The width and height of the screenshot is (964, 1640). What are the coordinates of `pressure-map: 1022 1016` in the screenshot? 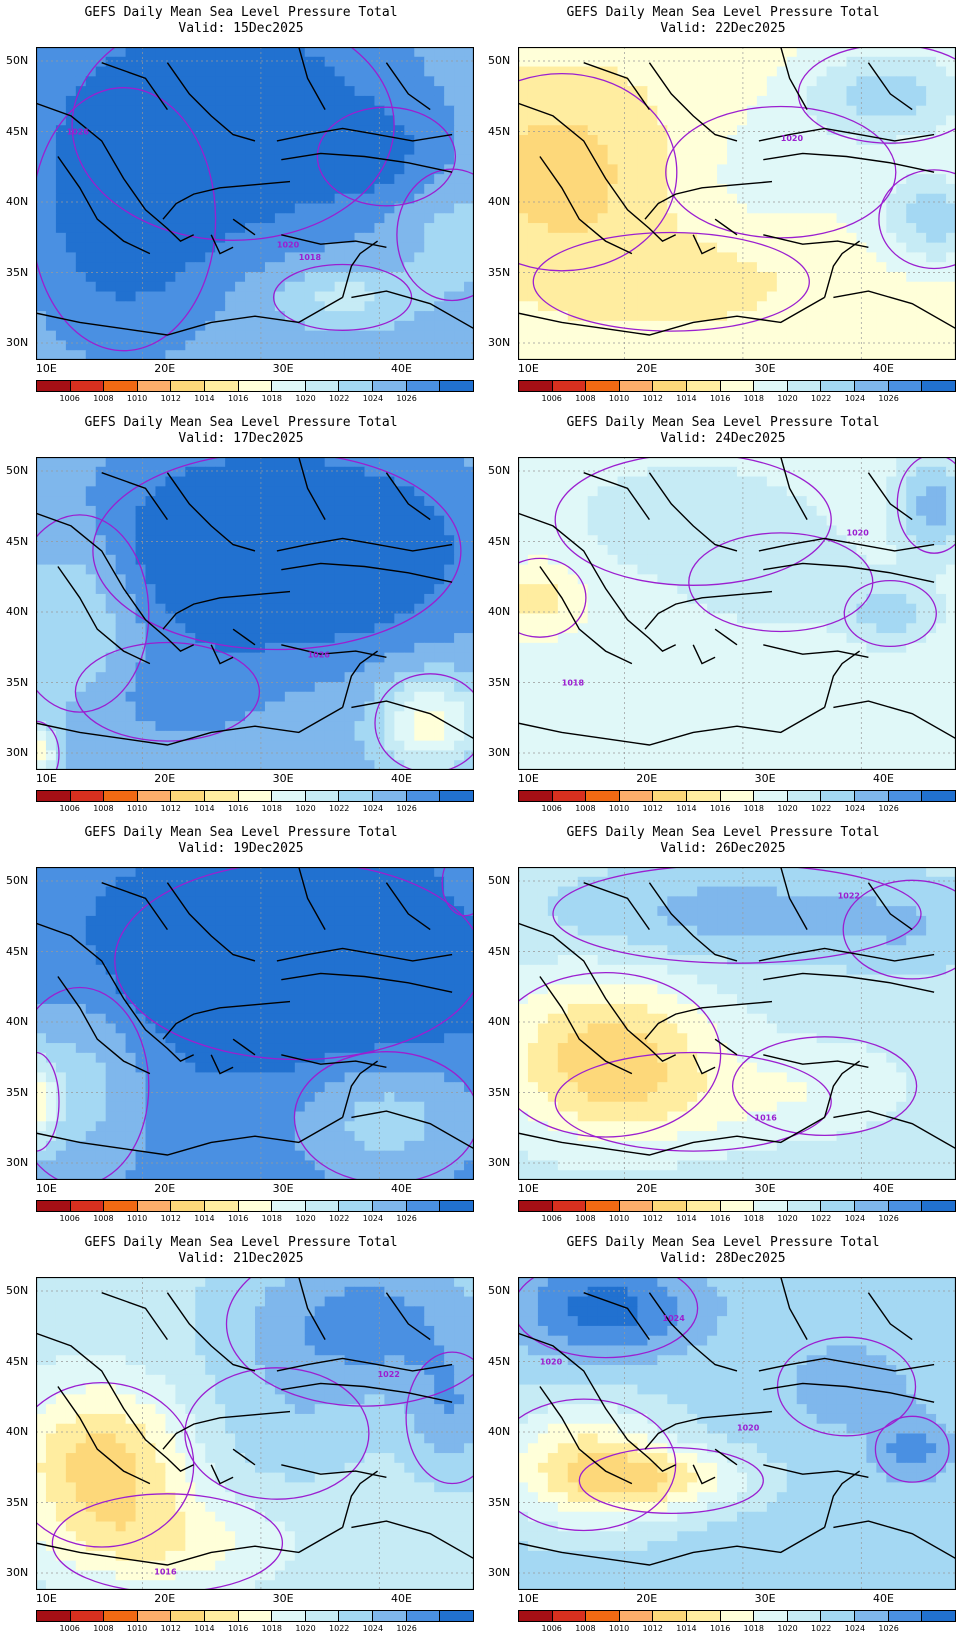 It's located at (255, 1433).